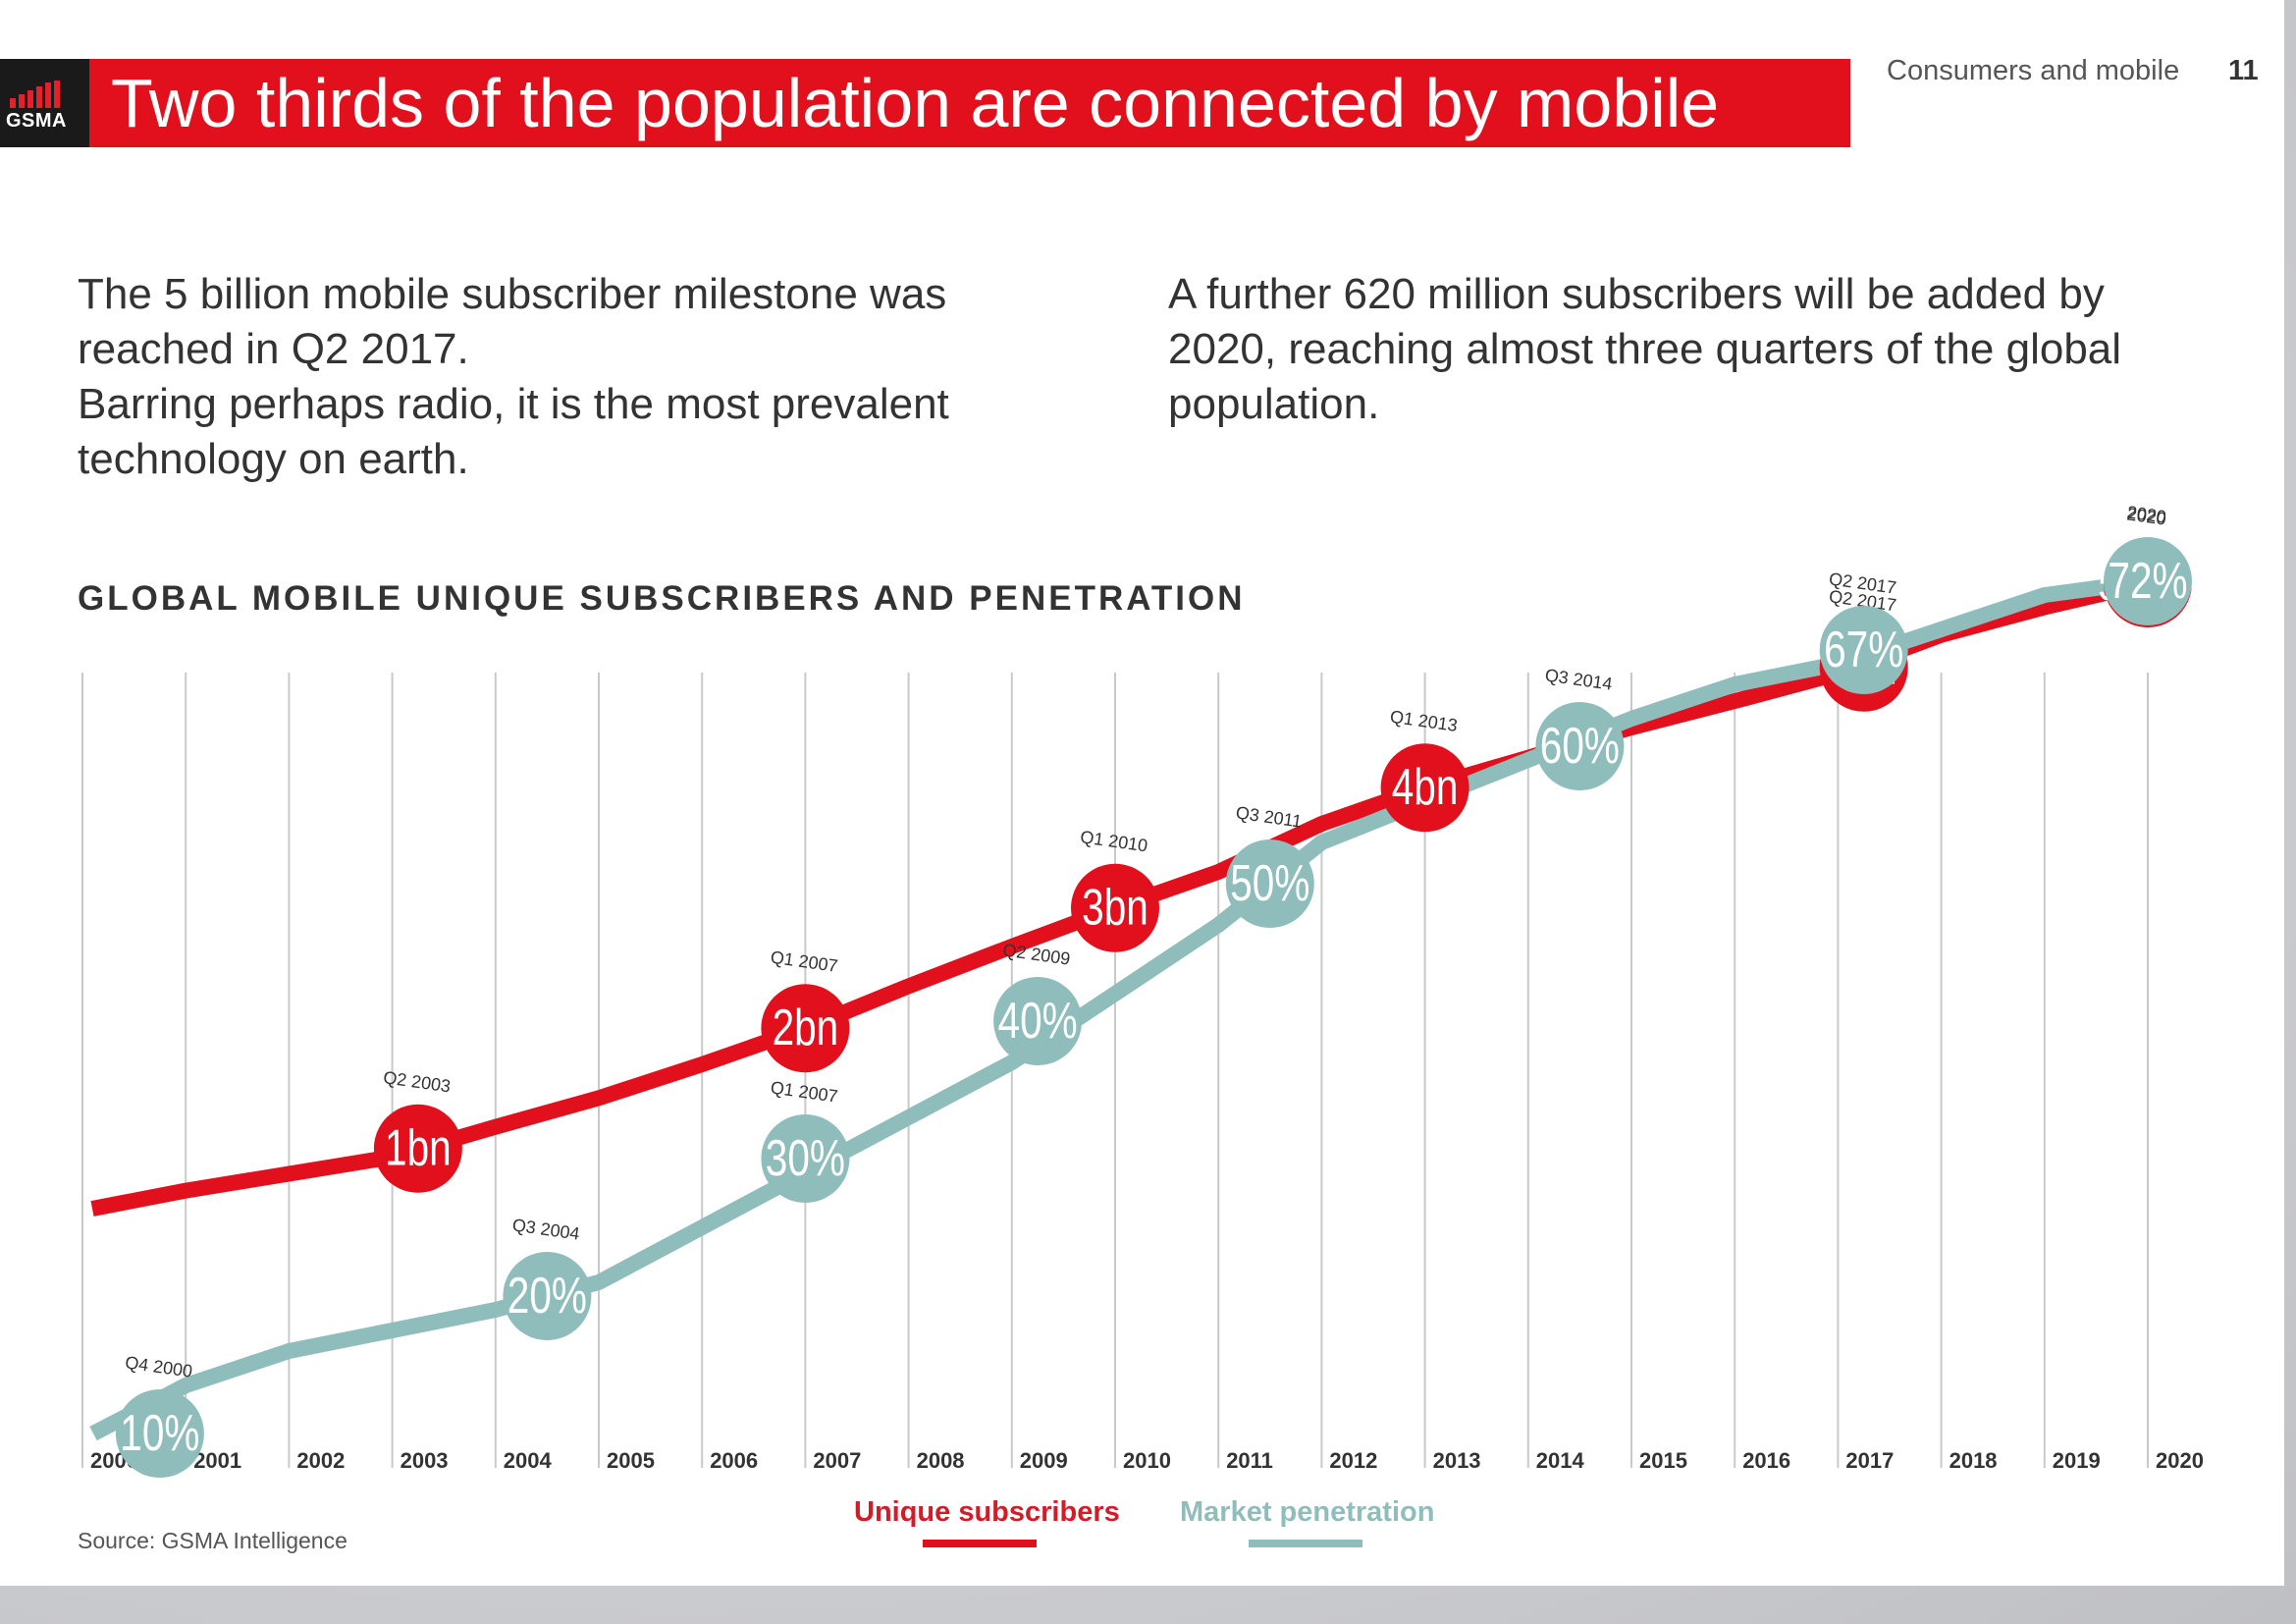  I want to click on x-tick-label-2007: 2007, so click(837, 1460).